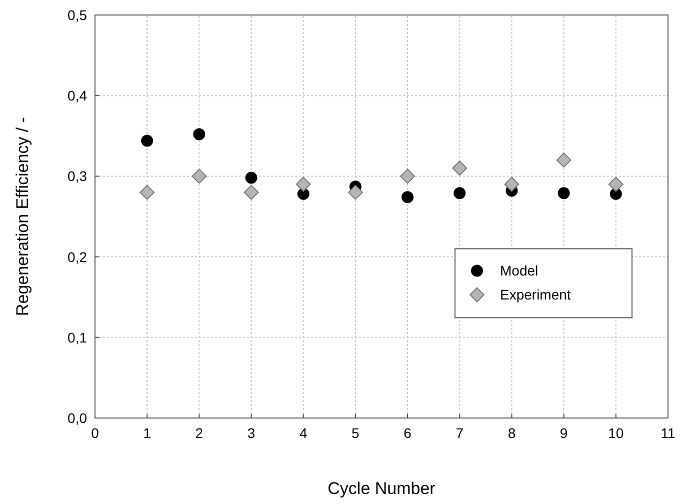 This screenshot has height=504, width=696. I want to click on y-tick-label: 0,1, so click(78, 337).